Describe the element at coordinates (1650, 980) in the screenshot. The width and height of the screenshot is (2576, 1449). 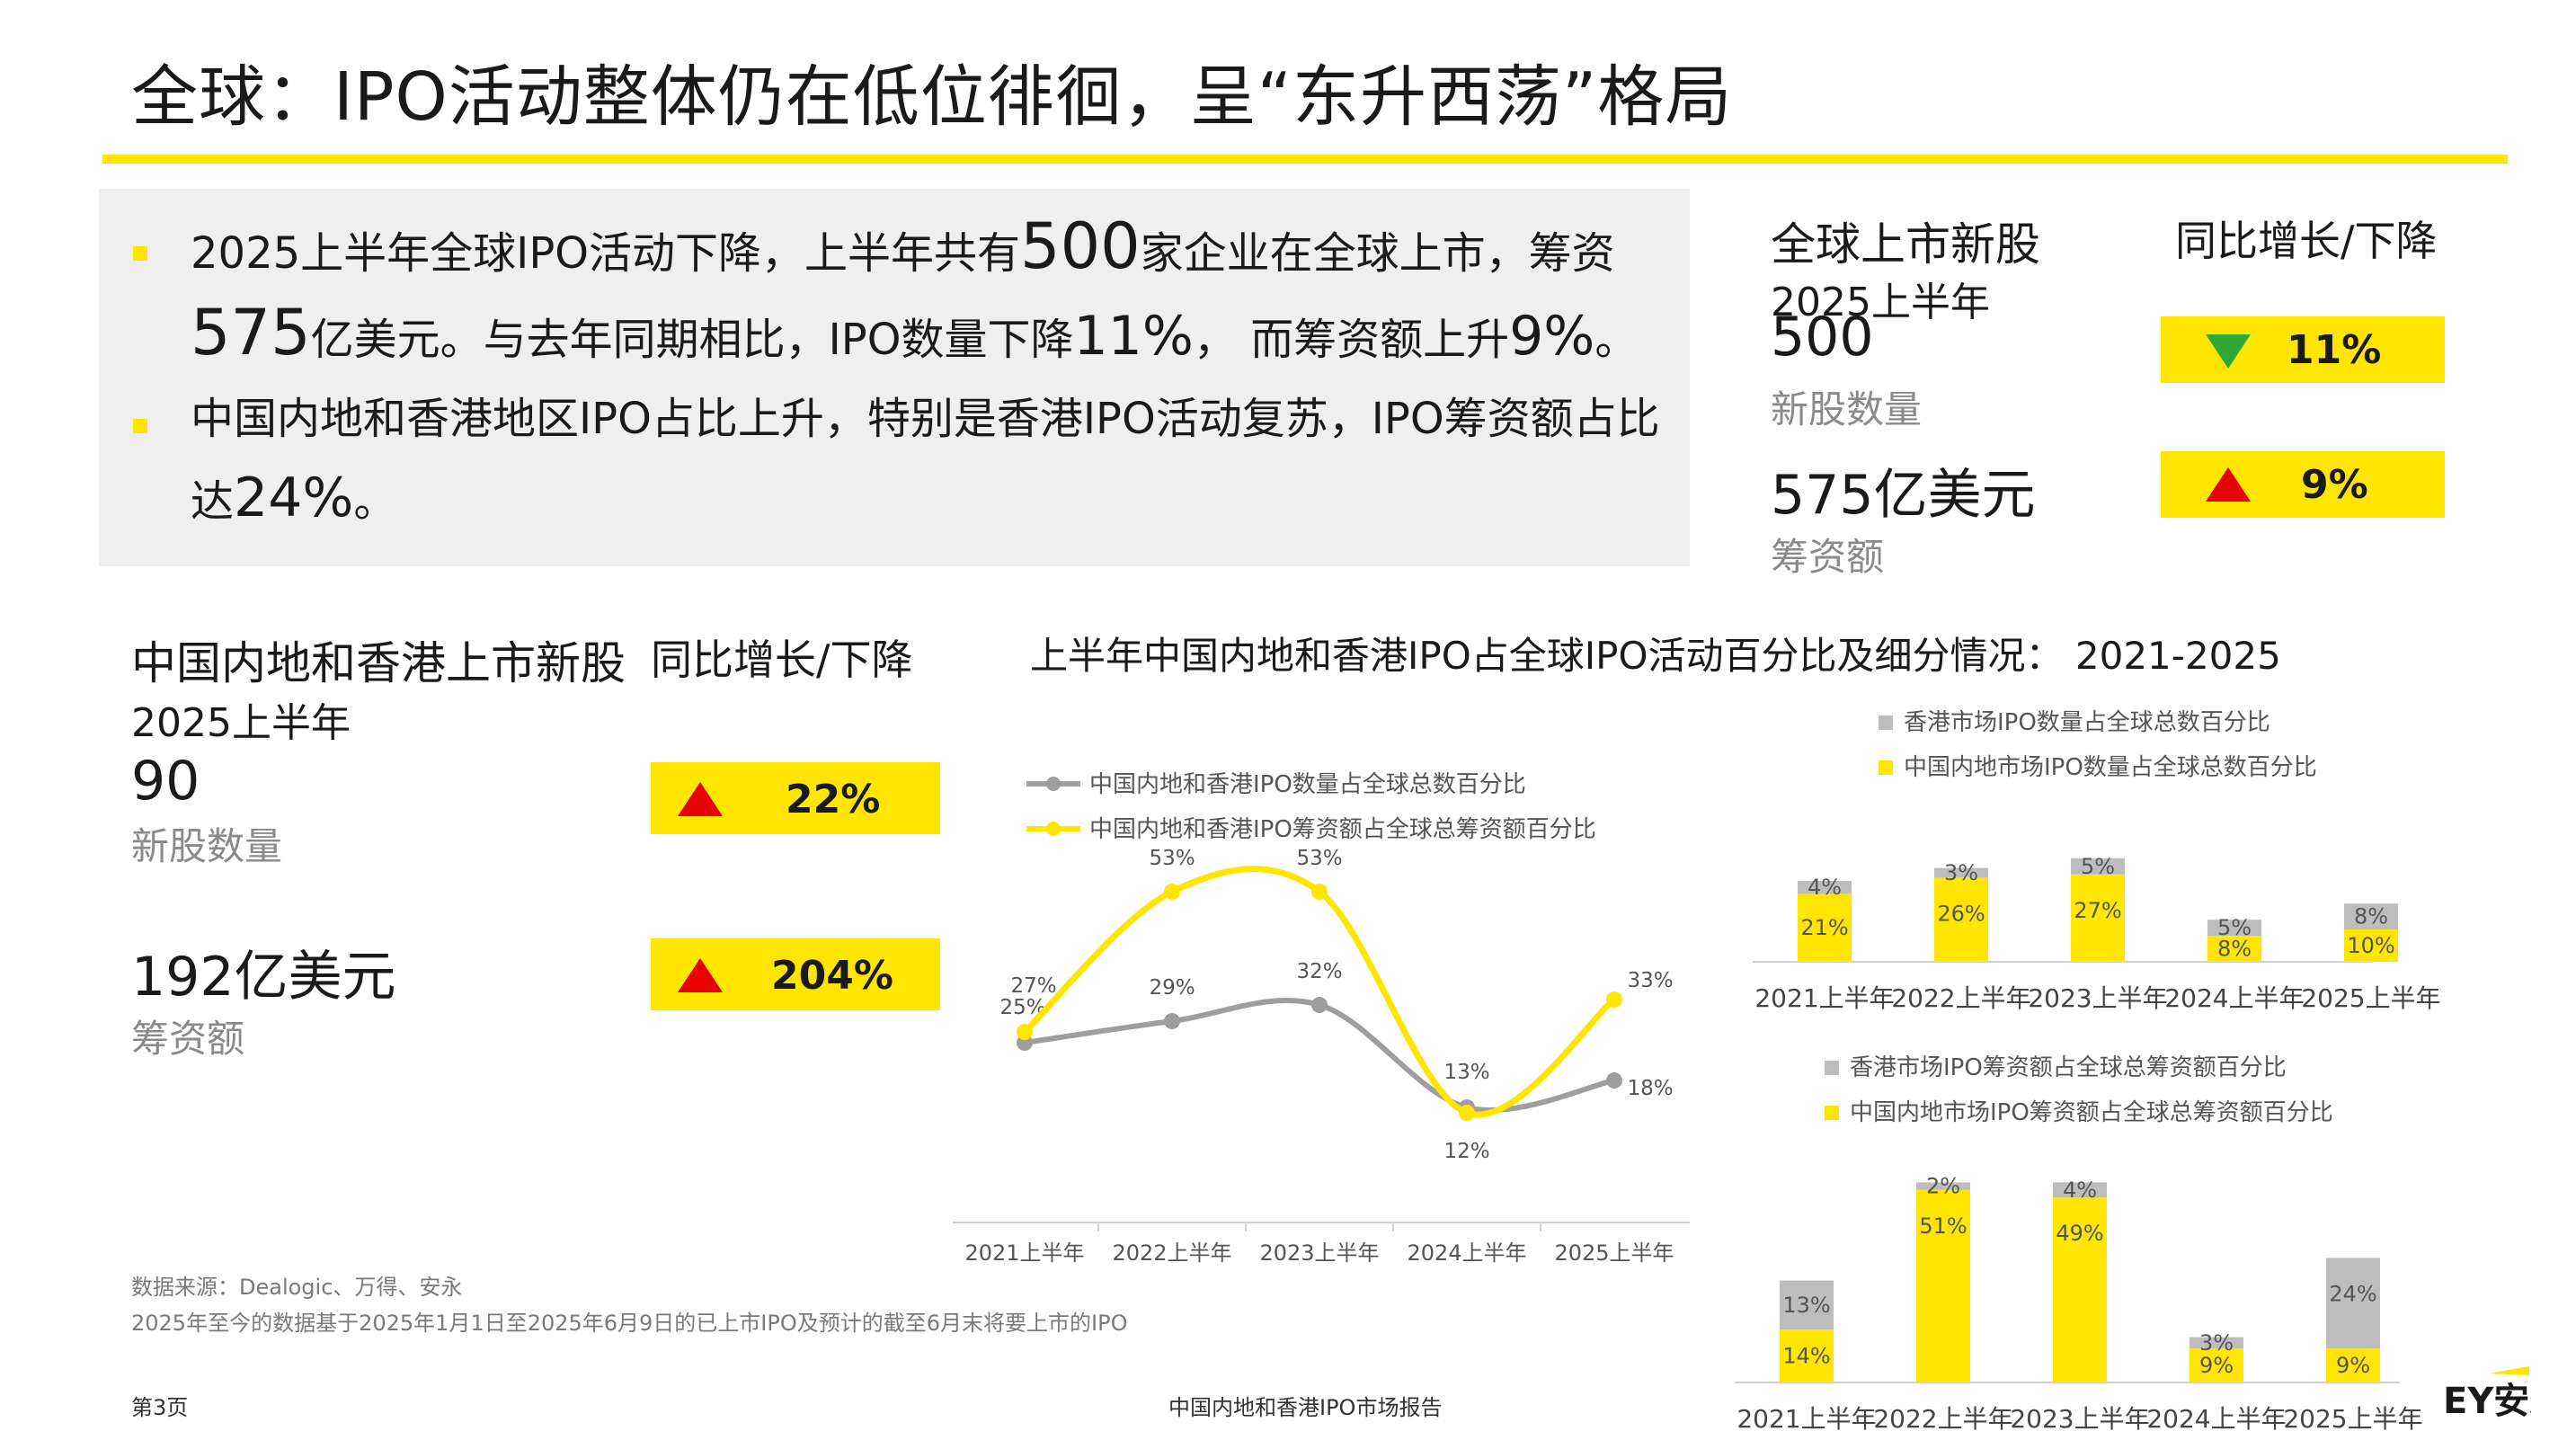
I see `data-label: 33%` at that location.